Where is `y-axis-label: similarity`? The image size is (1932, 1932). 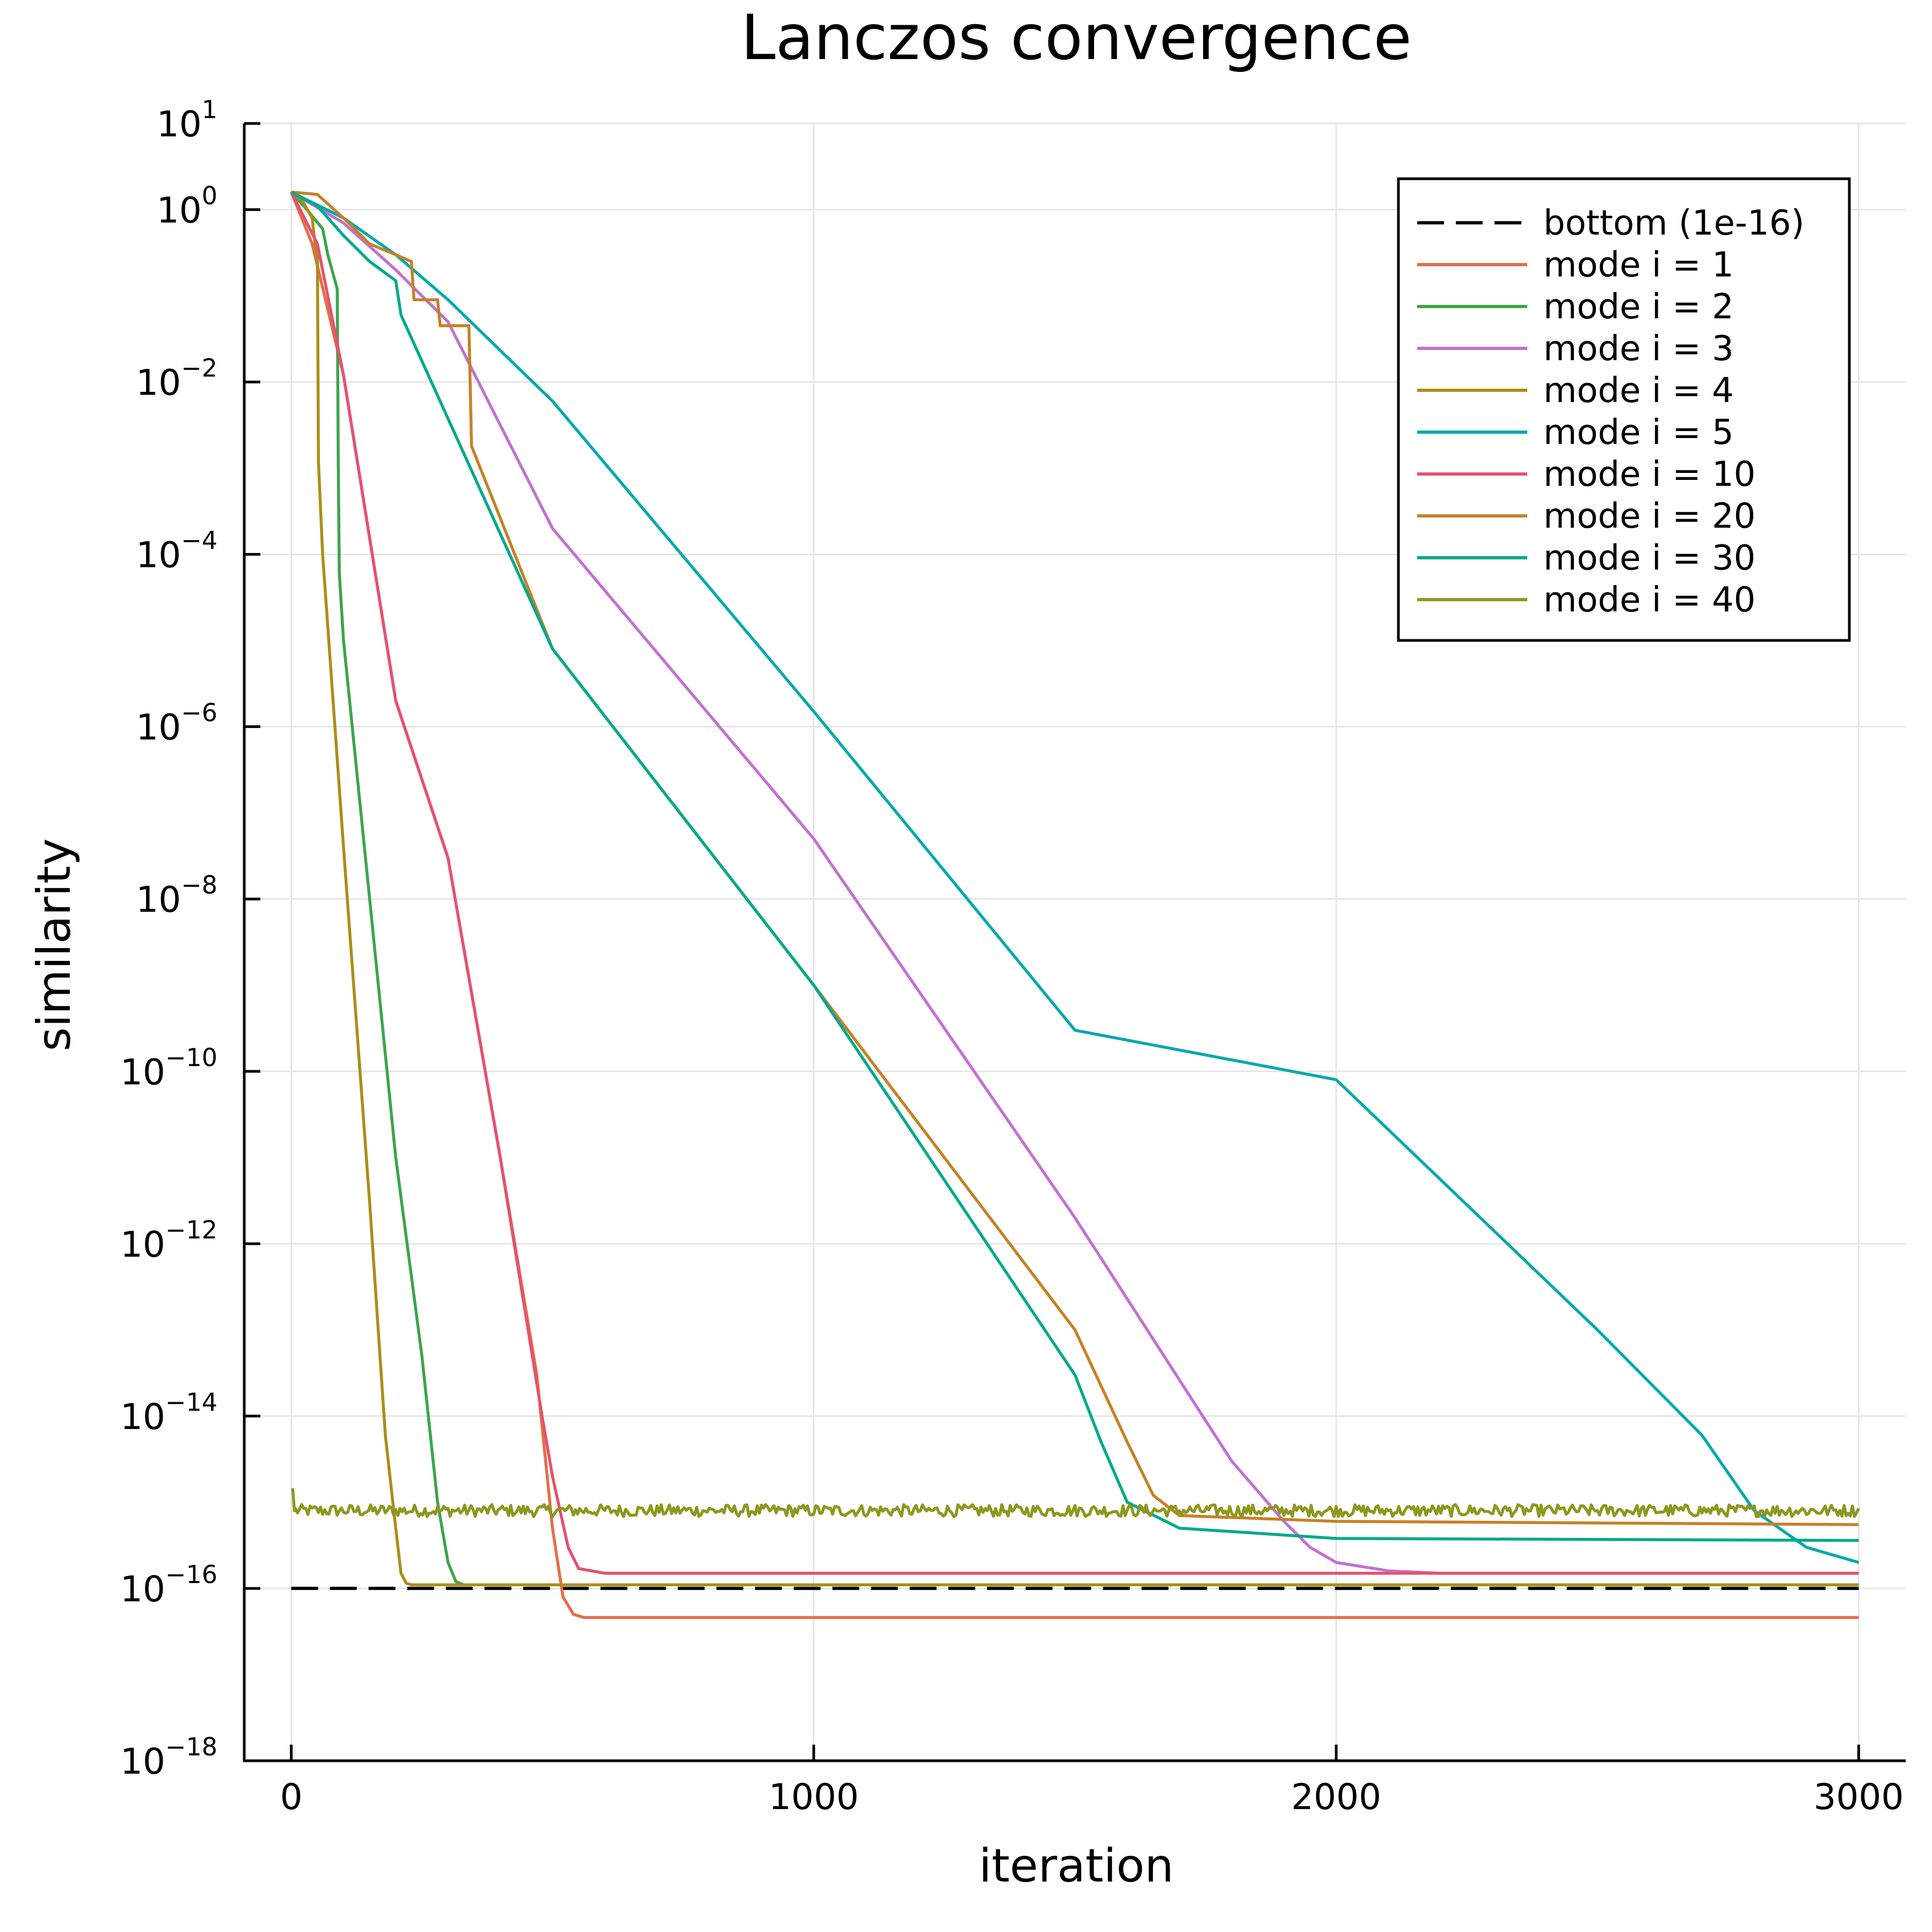 y-axis-label: similarity is located at coordinates (54, 945).